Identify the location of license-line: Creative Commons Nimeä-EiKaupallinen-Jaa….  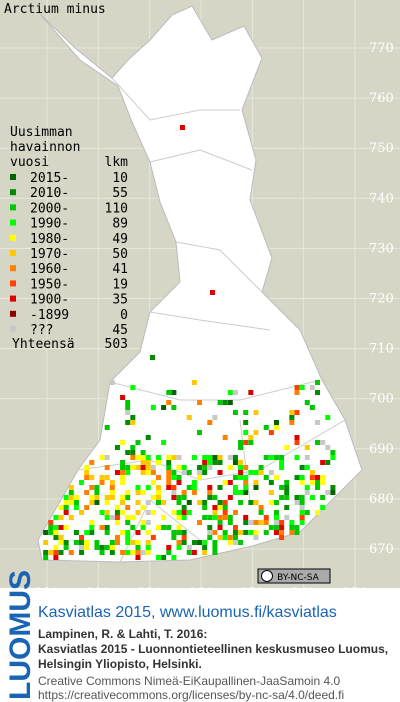
(189, 681).